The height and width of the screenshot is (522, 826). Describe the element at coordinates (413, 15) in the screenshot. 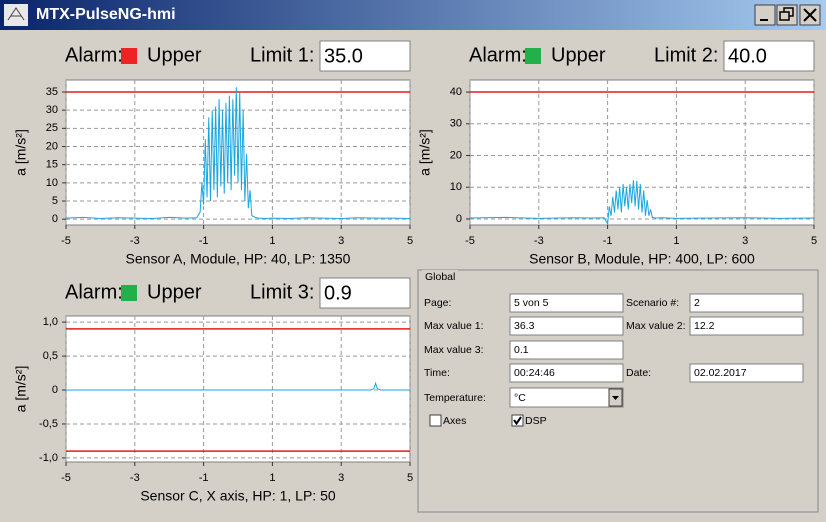

I see `title-bar` at that location.